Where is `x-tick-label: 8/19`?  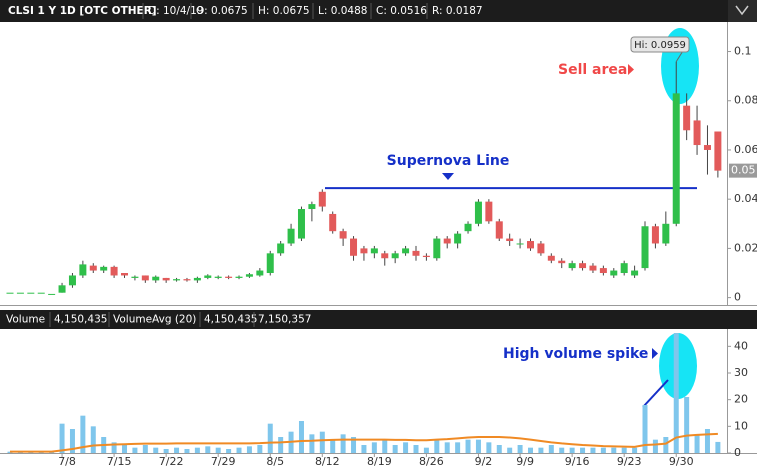 x-tick-label: 8/19 is located at coordinates (379, 461).